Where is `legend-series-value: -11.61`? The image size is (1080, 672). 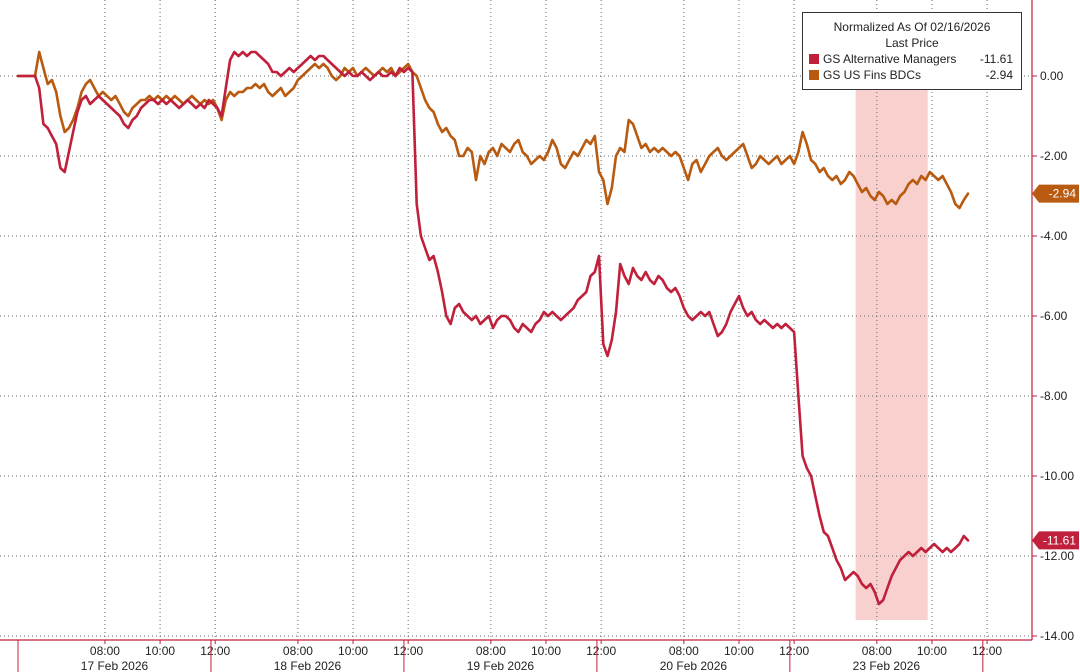
legend-series-value: -11.61 is located at coordinates (996, 59).